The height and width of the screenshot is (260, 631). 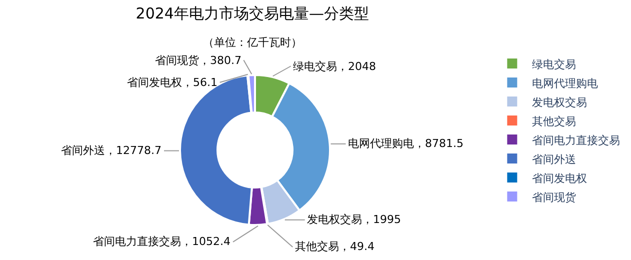 What do you see at coordinates (554, 121) in the screenshot?
I see `legend-label: 其他交易` at bounding box center [554, 121].